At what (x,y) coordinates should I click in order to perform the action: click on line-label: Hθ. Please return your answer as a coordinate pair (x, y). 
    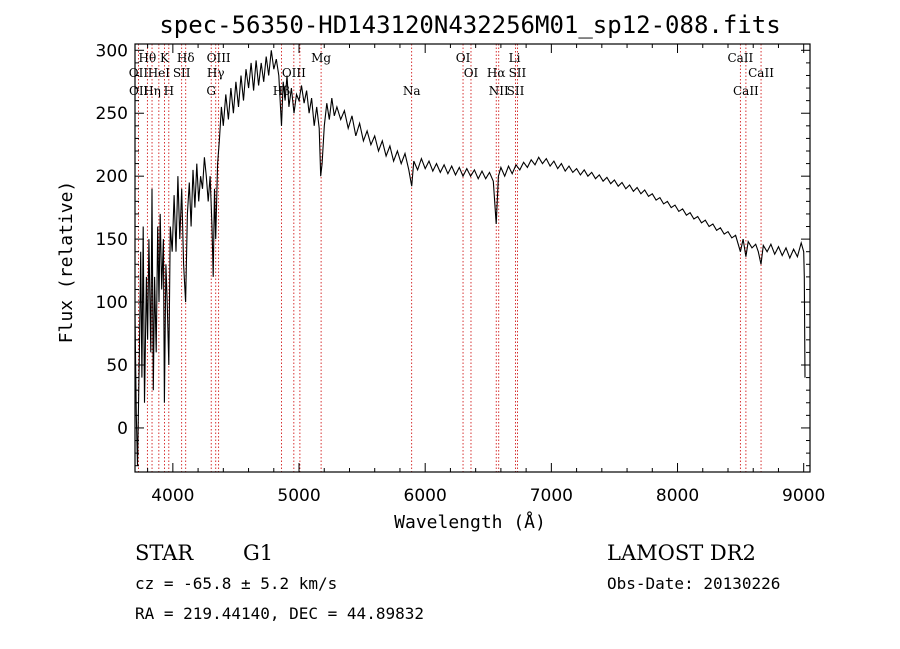
    Looking at the image, I should click on (148, 58).